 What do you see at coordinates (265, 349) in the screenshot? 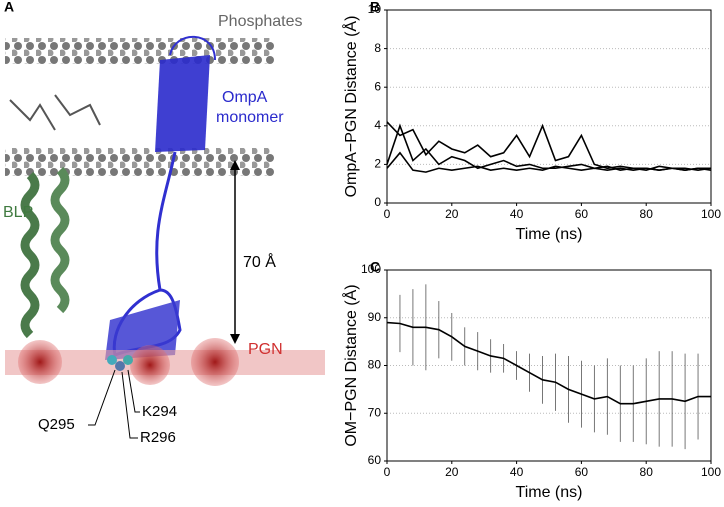
I see `pgn-label: PGN` at bounding box center [265, 349].